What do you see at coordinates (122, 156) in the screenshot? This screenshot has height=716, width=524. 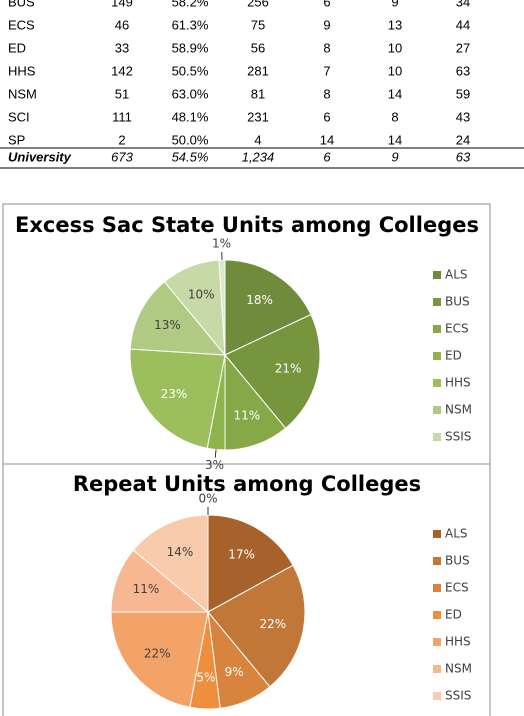 I see `table-cell: 673` at bounding box center [122, 156].